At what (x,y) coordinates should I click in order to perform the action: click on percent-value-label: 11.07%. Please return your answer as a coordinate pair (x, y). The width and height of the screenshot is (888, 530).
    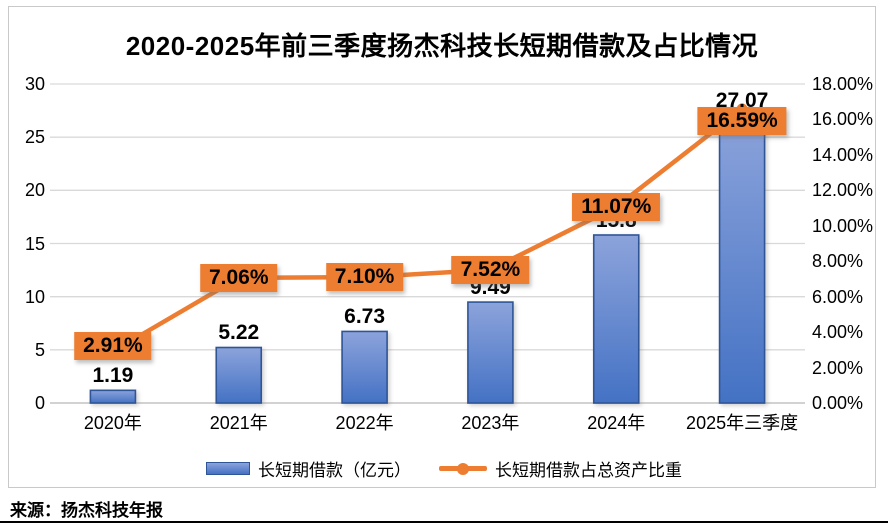
    Looking at the image, I should click on (616, 206).